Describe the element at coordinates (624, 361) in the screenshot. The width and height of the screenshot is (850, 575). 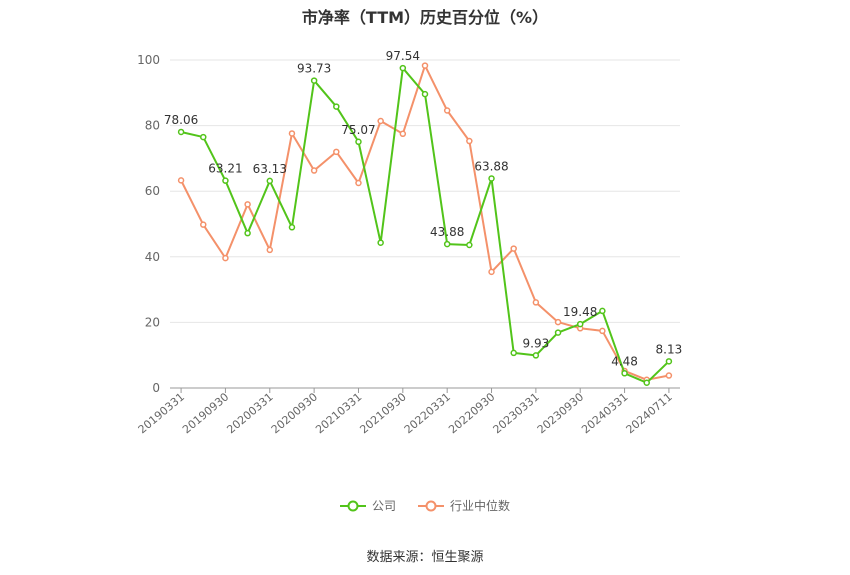
I see `data-label: 4.48` at that location.